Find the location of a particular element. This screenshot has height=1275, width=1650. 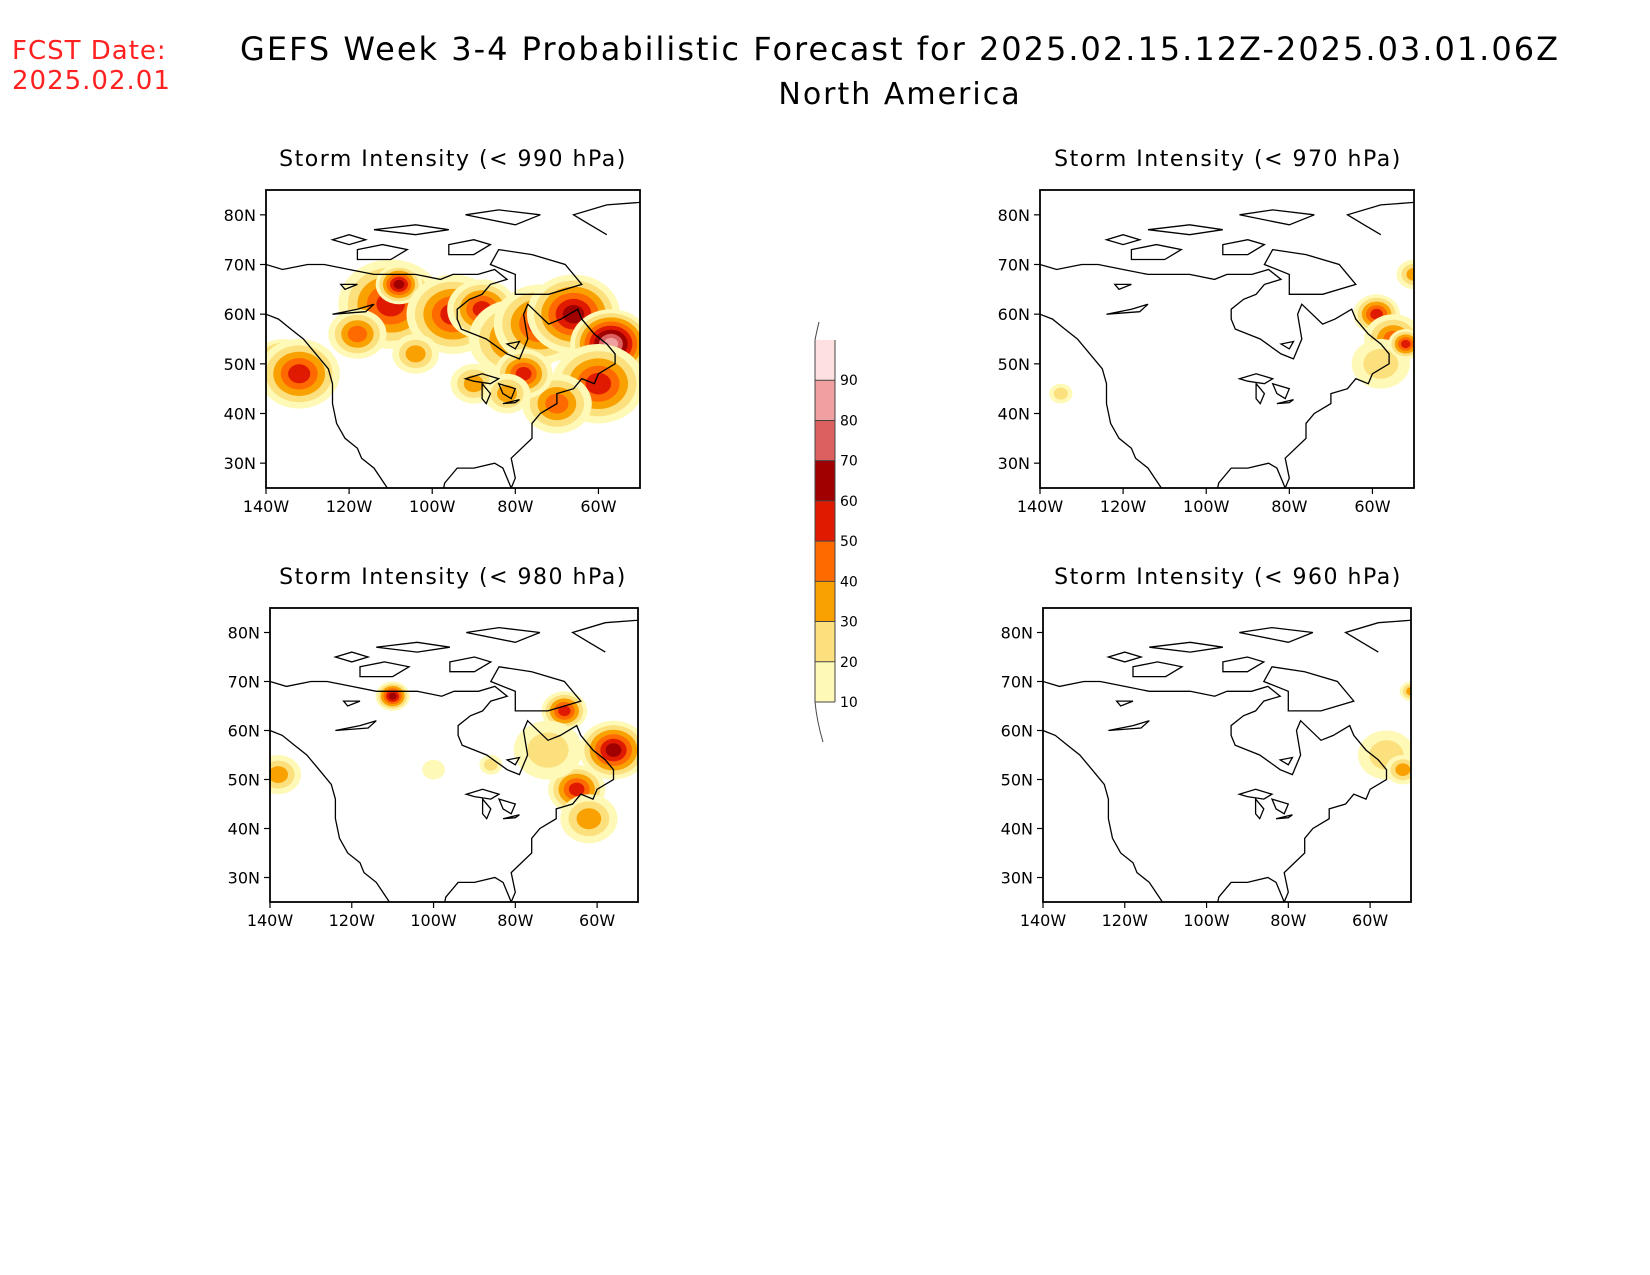

fcst-date-label: FCST Date: 2025.02.01 is located at coordinates (91, 66).